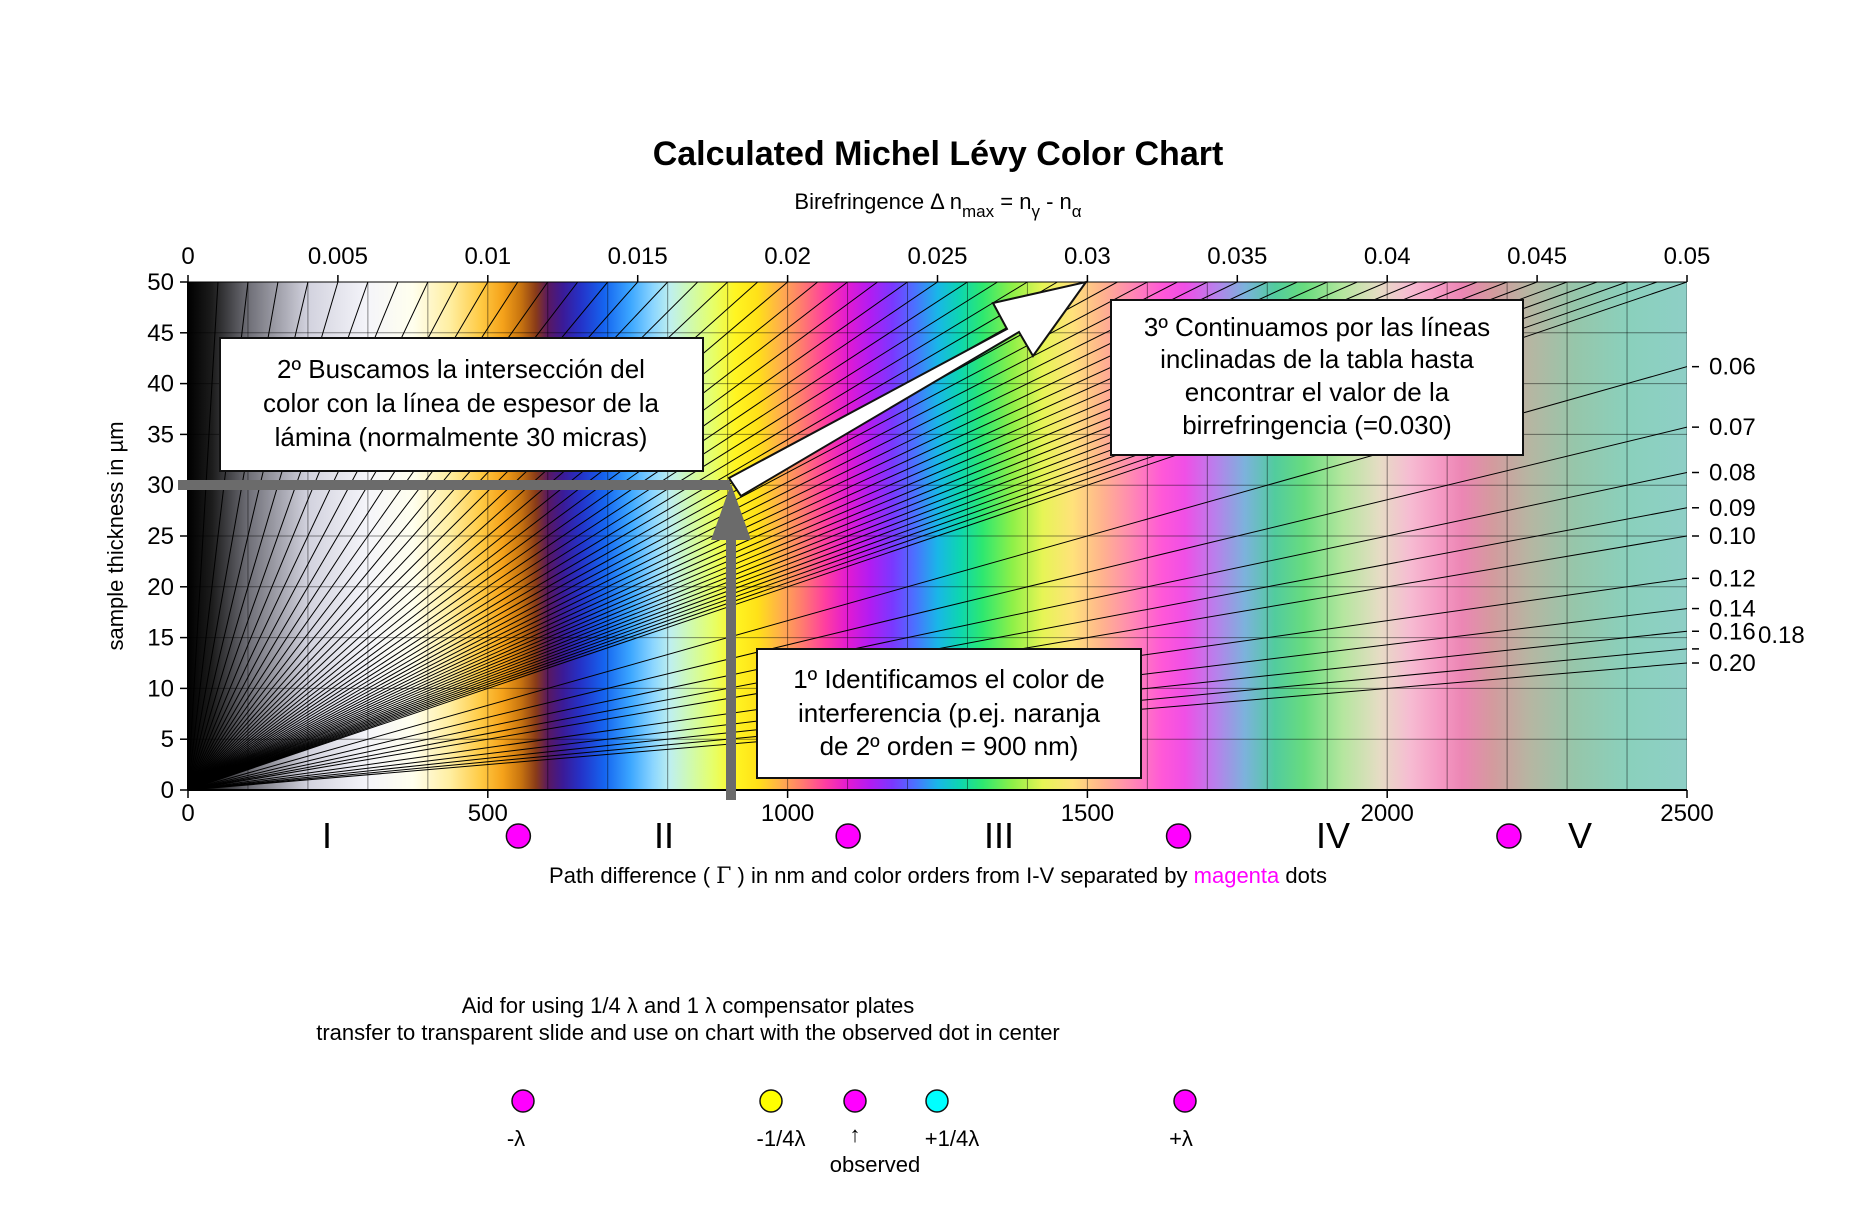 The height and width of the screenshot is (1210, 1864). Describe the element at coordinates (160, 688) in the screenshot. I see `left-tick-label: 10` at that location.